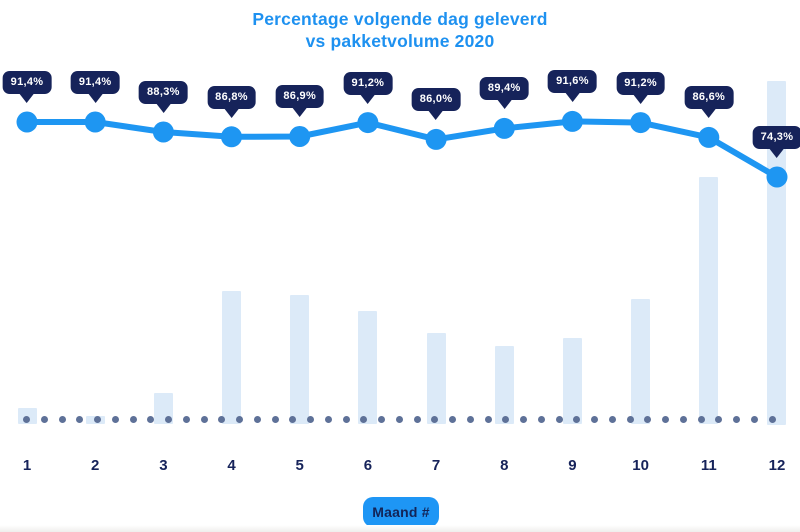  Describe the element at coordinates (231, 465) in the screenshot. I see `x-axis-tick-label: 4` at that location.